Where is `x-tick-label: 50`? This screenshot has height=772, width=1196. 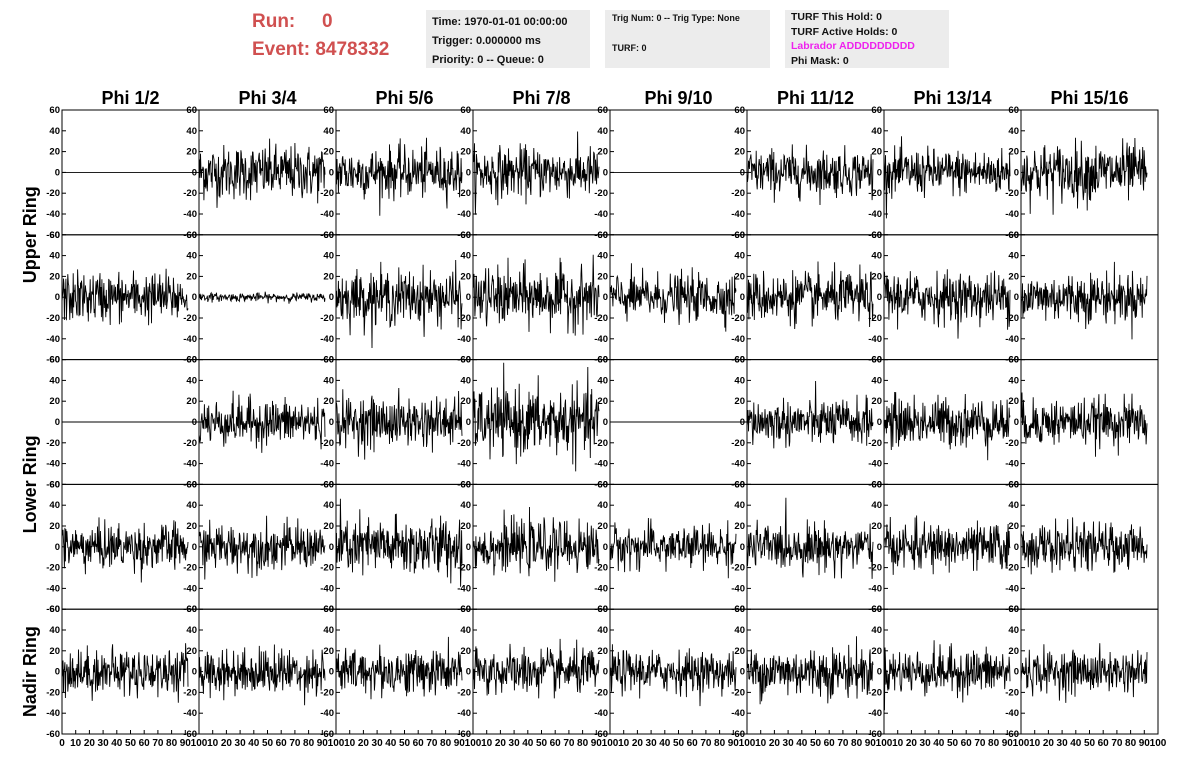 x-tick-label: 50 is located at coordinates (131, 743).